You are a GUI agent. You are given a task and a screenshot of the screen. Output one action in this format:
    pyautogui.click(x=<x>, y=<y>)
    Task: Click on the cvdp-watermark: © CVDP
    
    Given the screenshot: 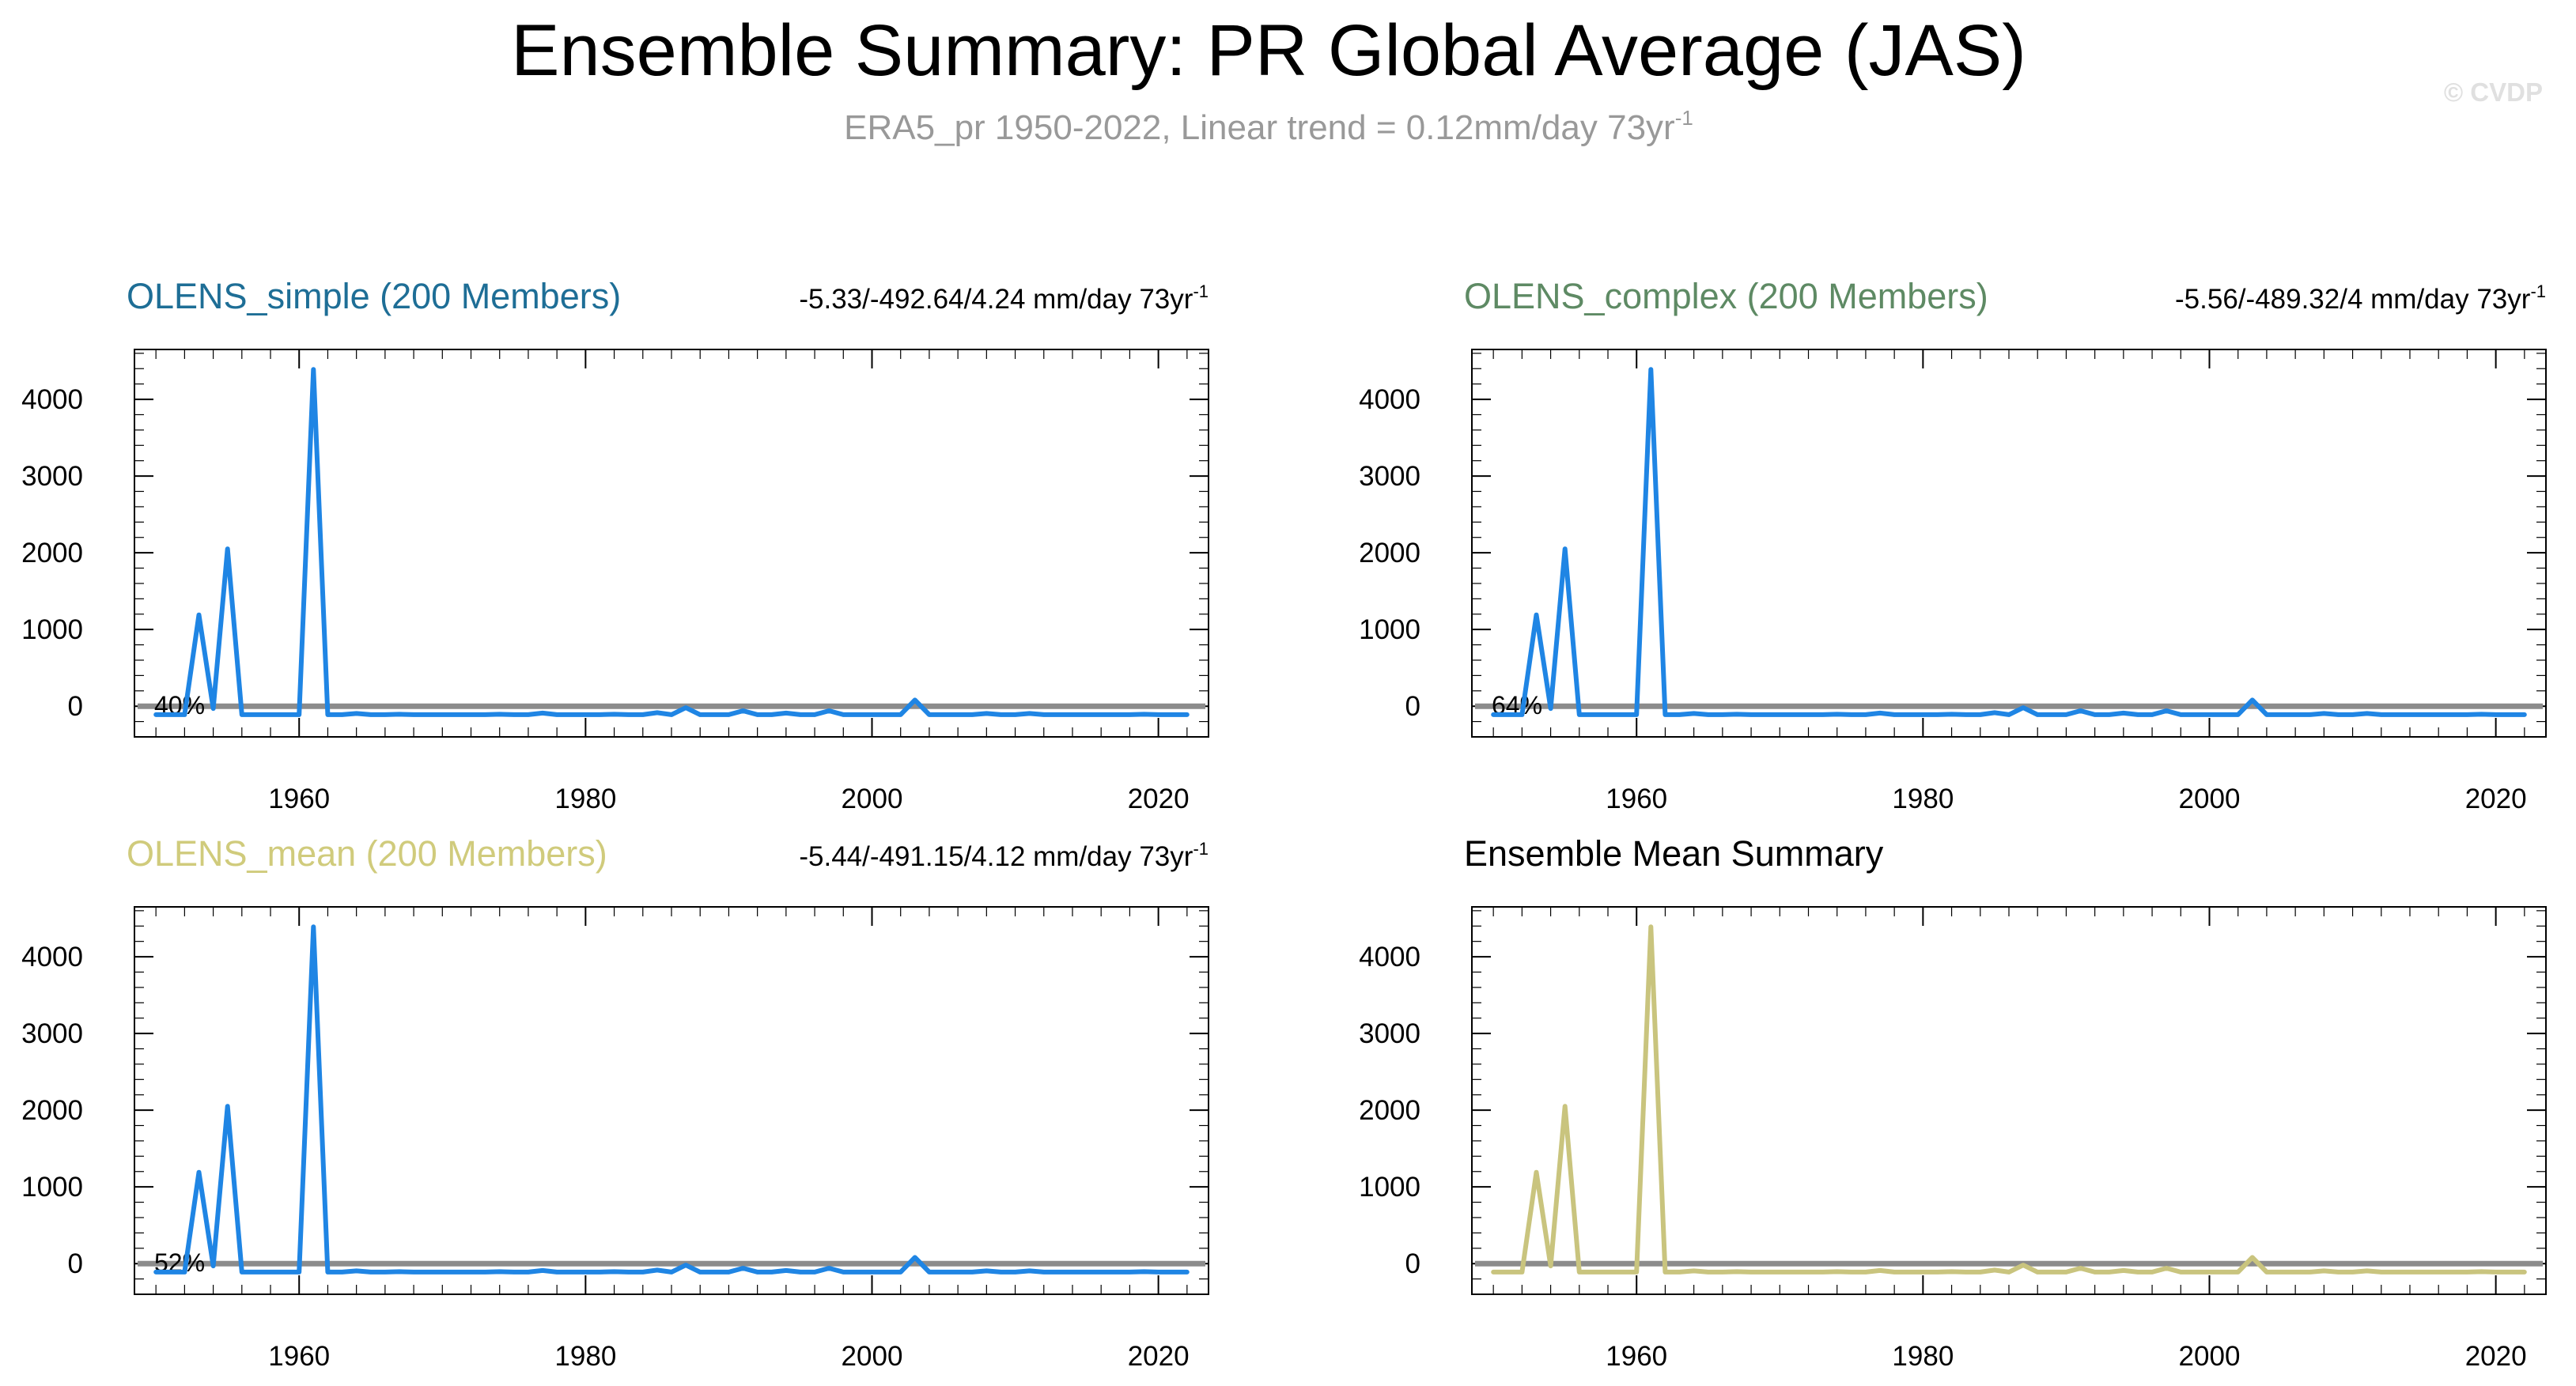 What is the action you would take?
    pyautogui.click(x=2493, y=92)
    